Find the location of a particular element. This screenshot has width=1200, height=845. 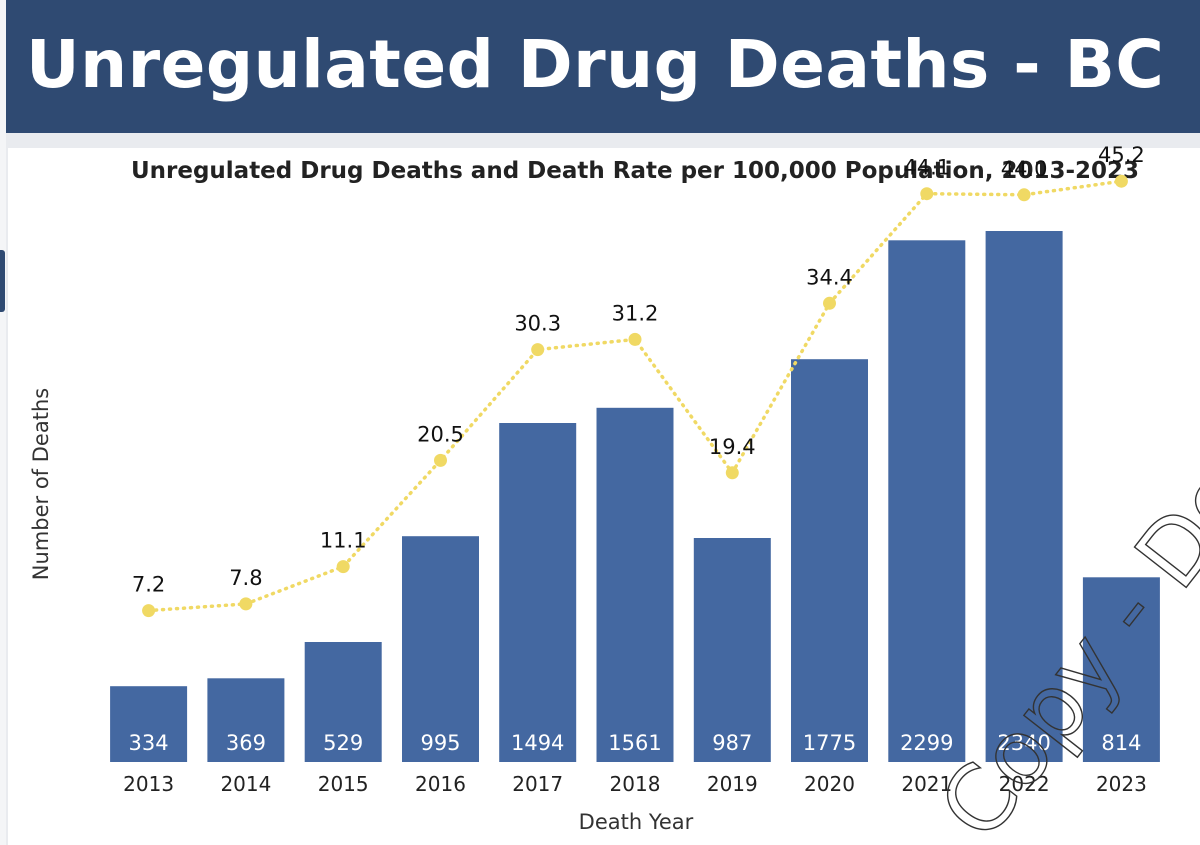

x-tick-2023: 2023 is located at coordinates (1121, 784).